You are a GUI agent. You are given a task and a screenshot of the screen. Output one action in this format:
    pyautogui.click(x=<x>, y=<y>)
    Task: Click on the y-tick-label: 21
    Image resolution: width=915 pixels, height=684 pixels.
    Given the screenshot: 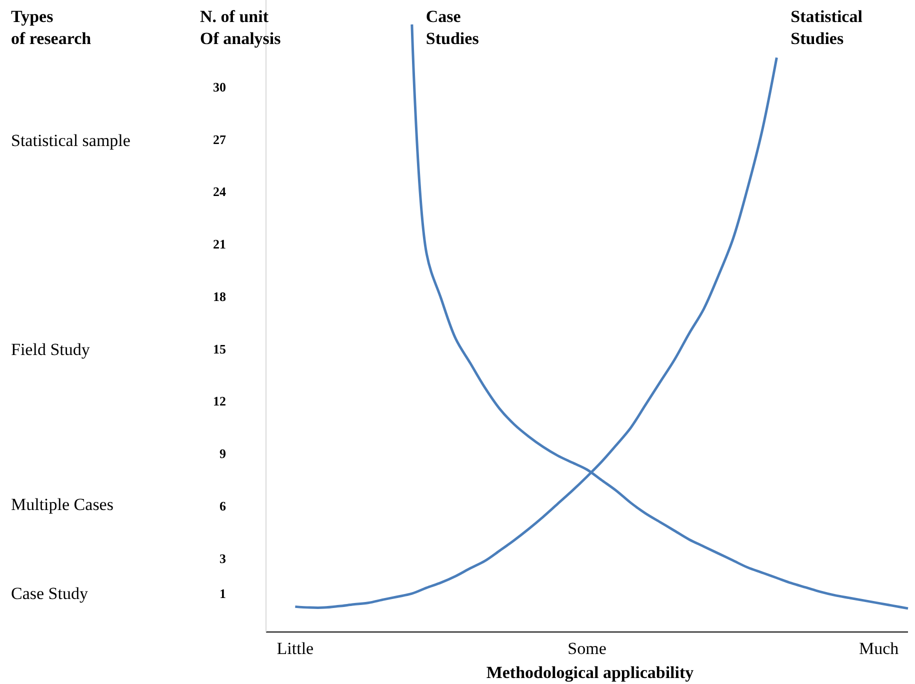 What is the action you would take?
    pyautogui.click(x=219, y=244)
    